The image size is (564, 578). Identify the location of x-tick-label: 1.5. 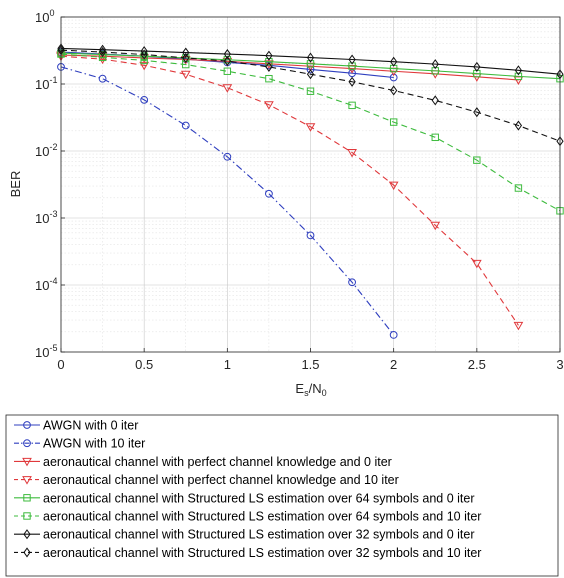
(310, 364).